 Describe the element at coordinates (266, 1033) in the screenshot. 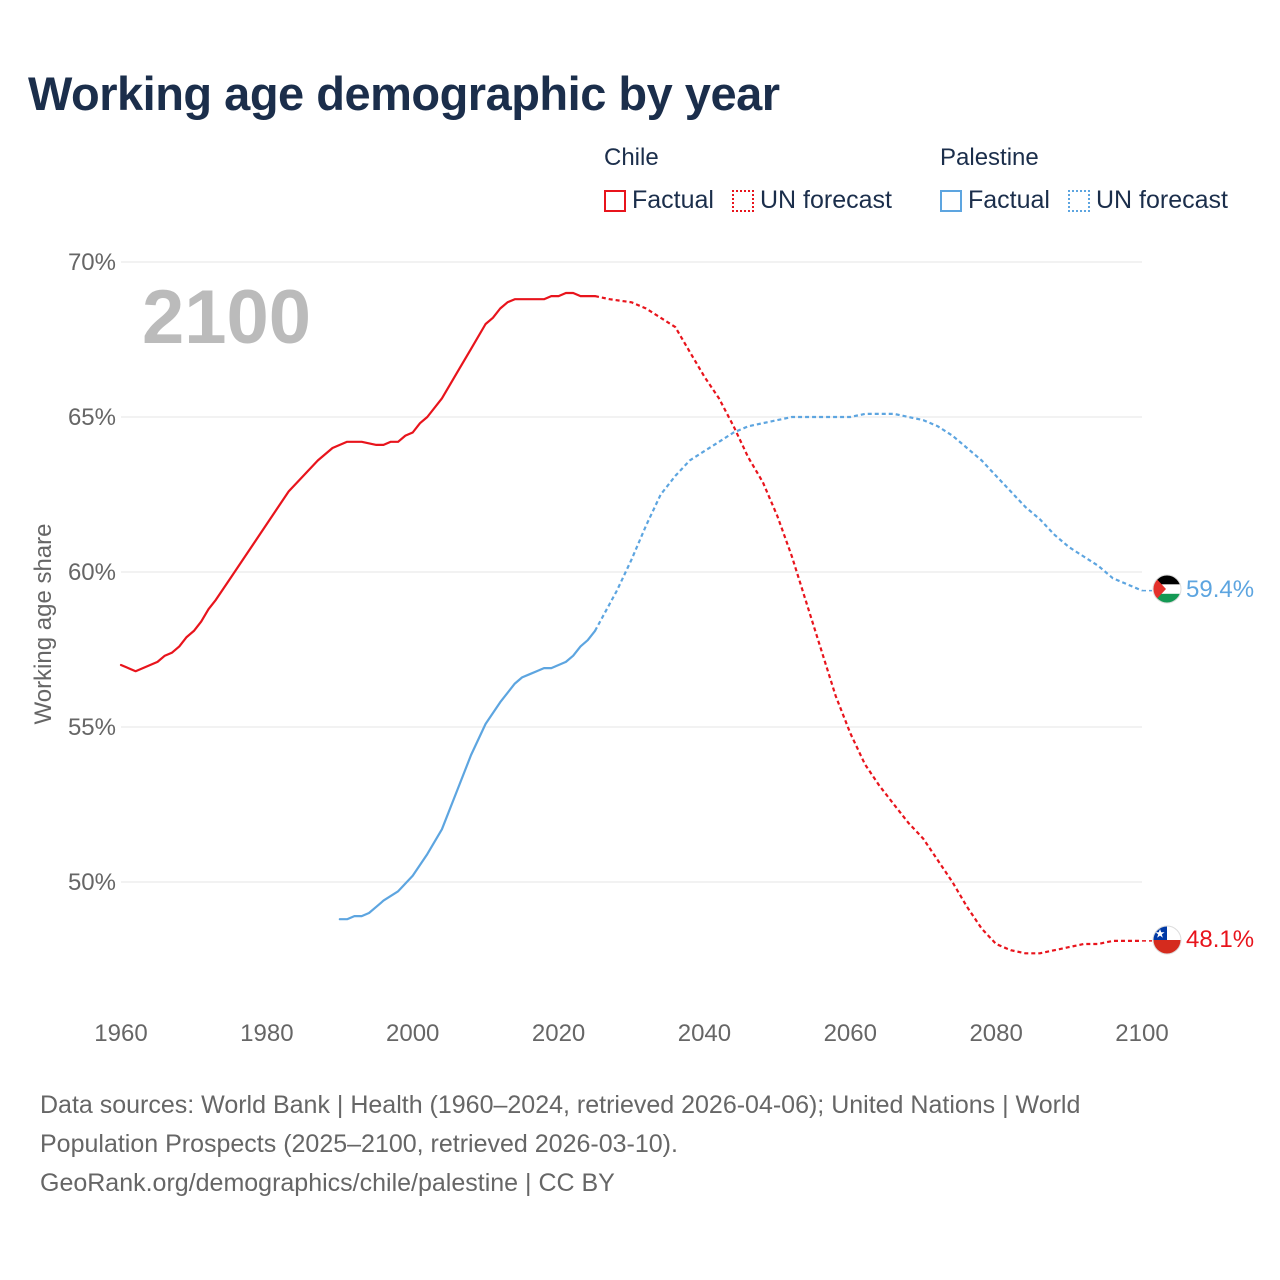

I see `x-tick-label: 1980` at that location.